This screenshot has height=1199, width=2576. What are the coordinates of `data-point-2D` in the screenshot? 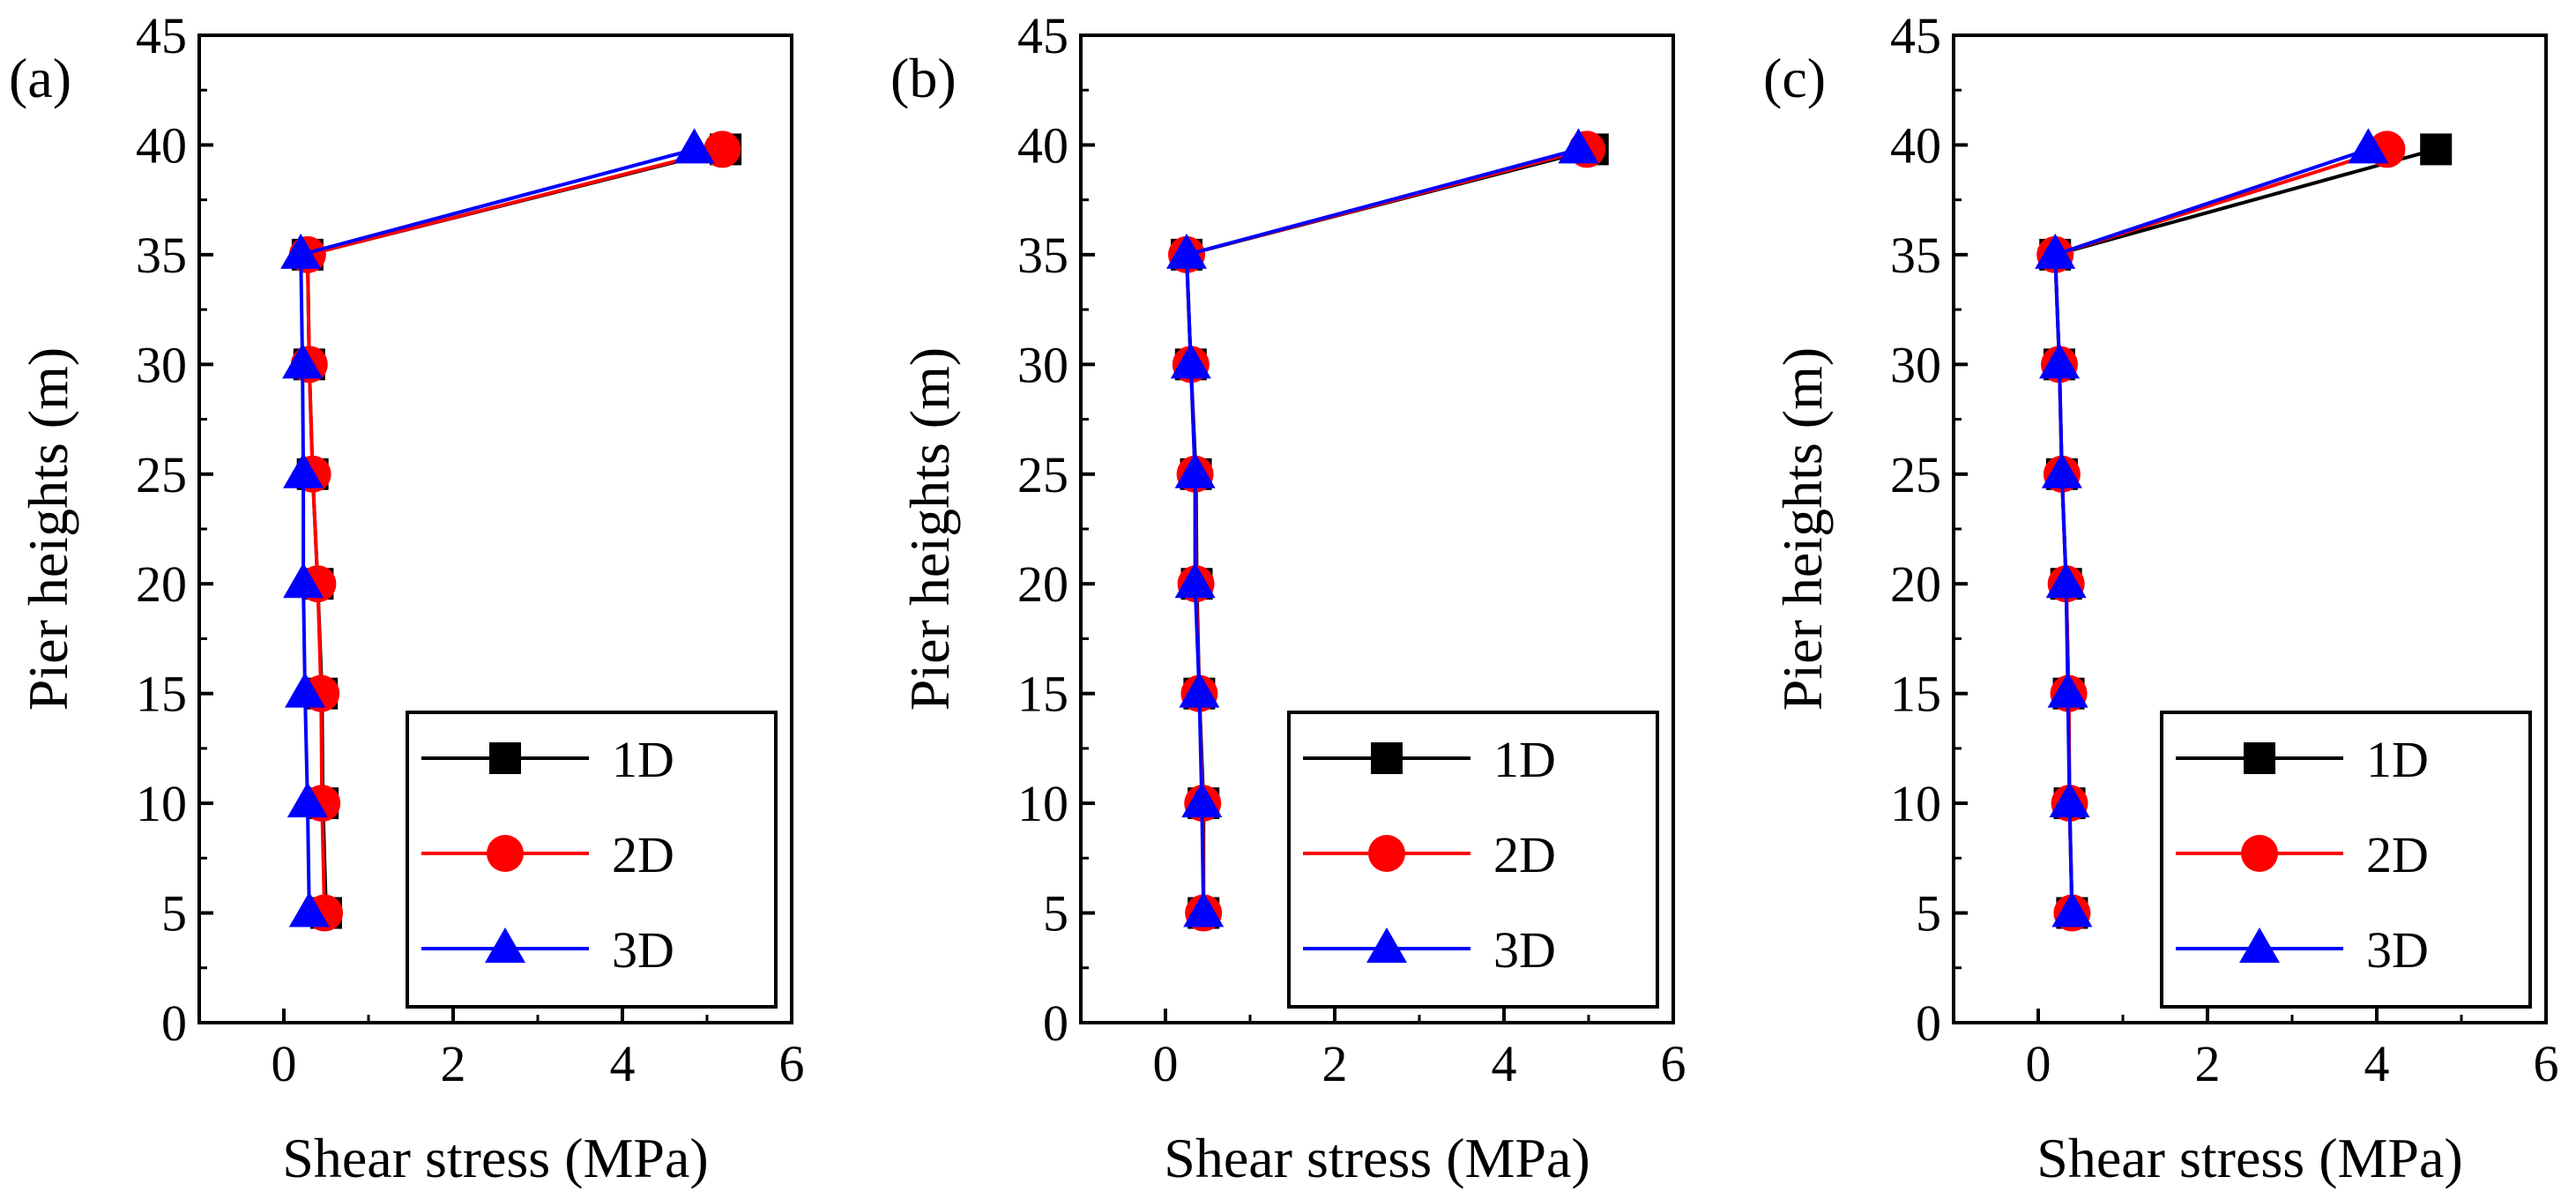 It's located at (722, 149).